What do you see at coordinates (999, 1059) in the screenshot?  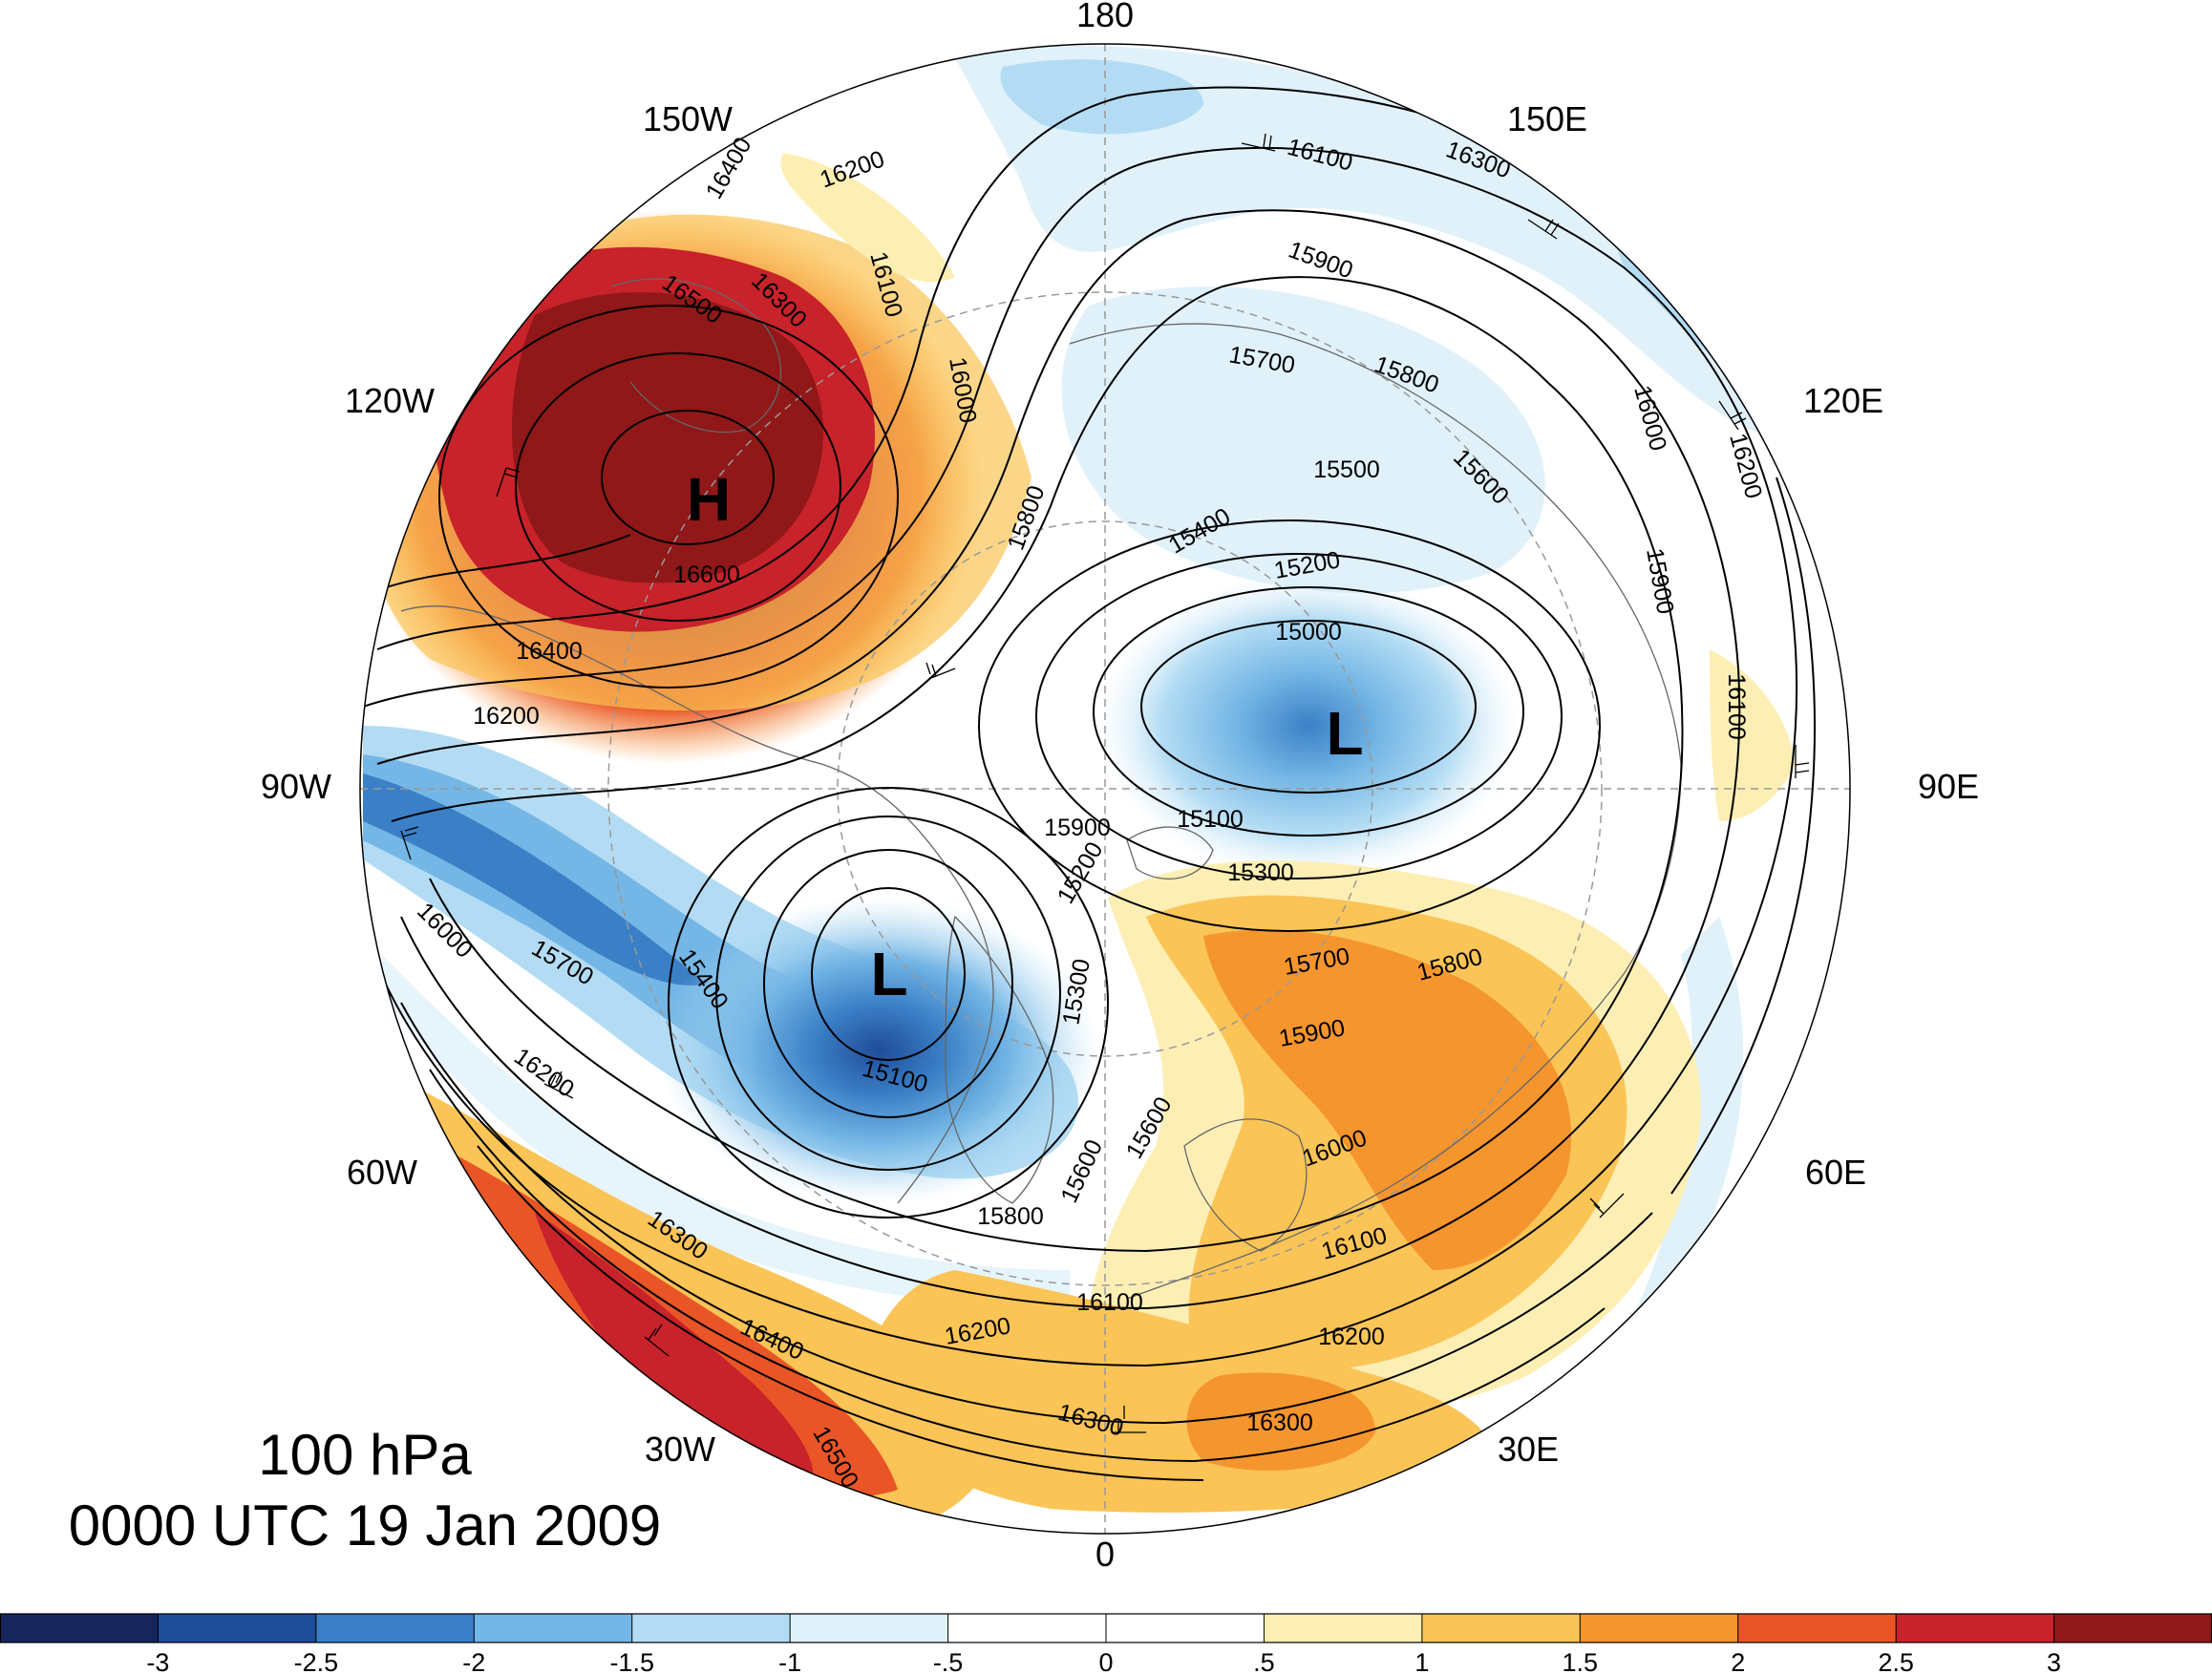 I see `coastline-greenland` at bounding box center [999, 1059].